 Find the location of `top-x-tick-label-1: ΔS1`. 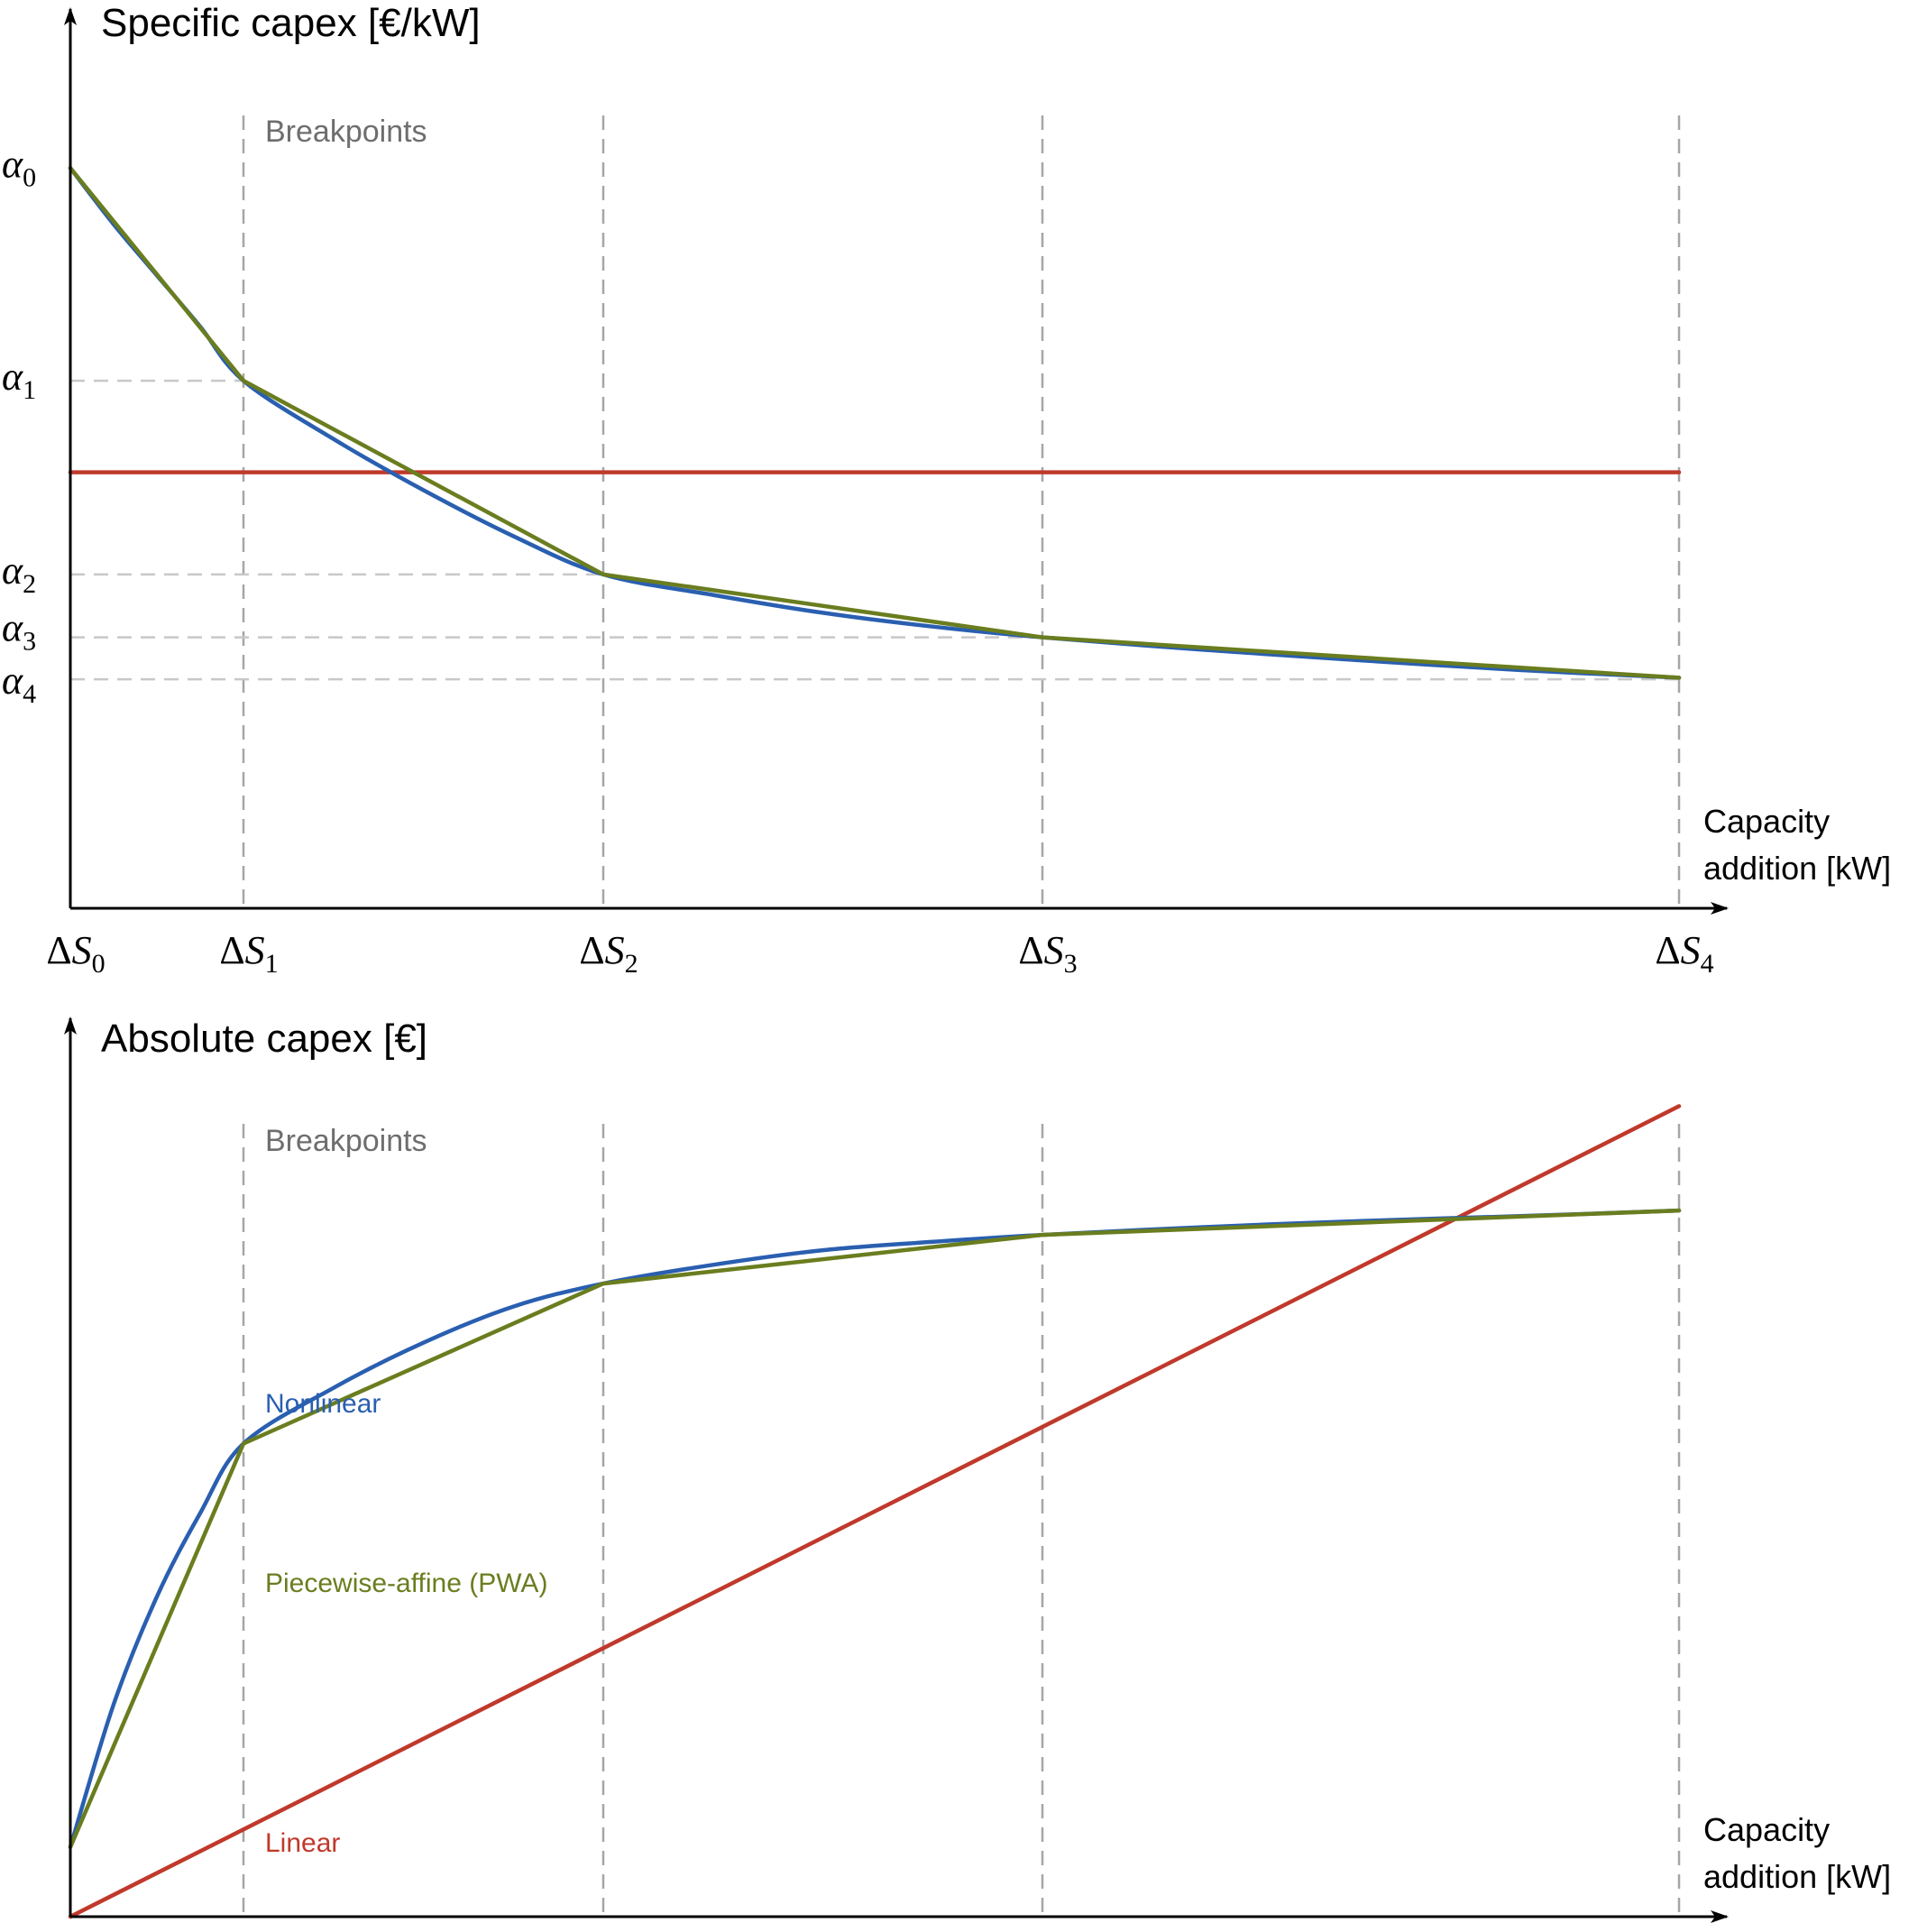

top-x-tick-label-1: ΔS1 is located at coordinates (248, 954).